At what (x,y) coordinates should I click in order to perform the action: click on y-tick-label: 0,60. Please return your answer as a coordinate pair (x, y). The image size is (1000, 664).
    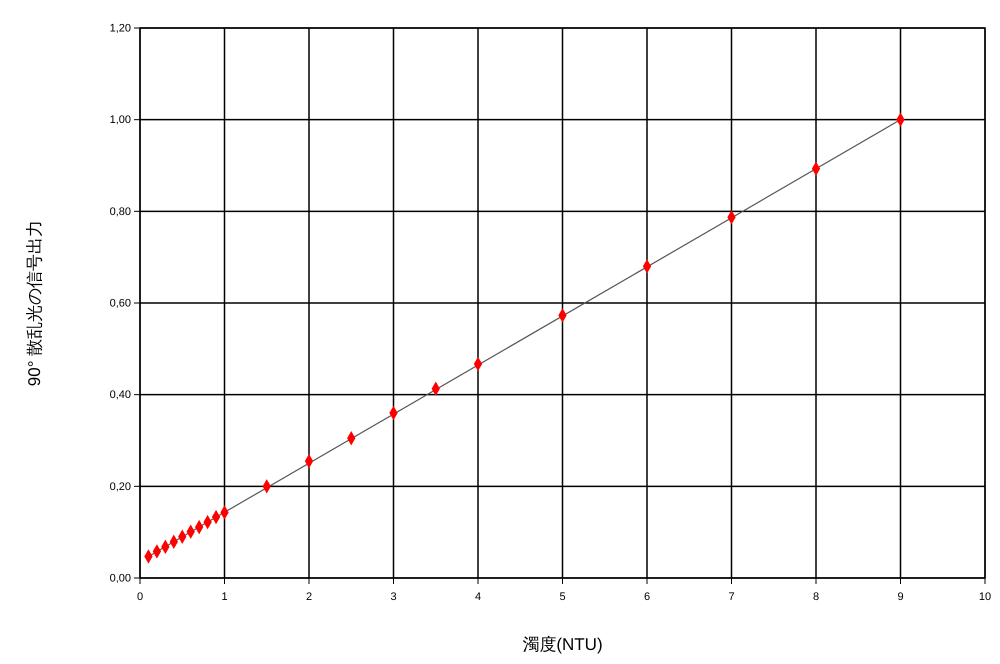
    Looking at the image, I should click on (120, 304).